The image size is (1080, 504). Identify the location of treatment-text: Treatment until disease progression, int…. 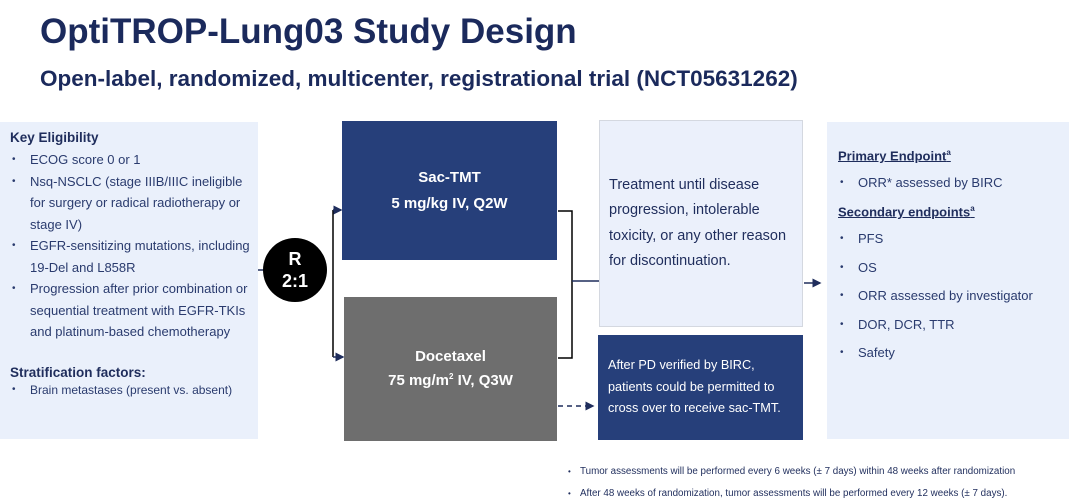
(705, 224).